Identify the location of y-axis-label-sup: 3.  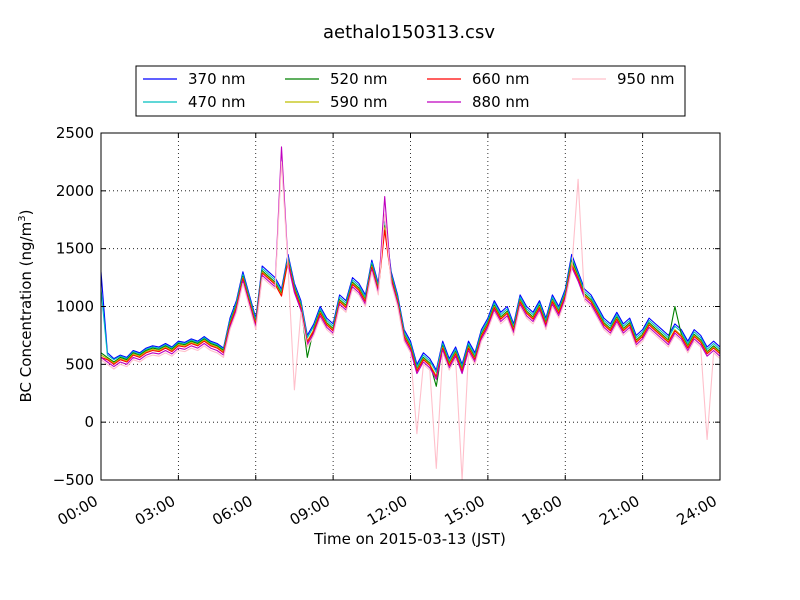
(22, 218).